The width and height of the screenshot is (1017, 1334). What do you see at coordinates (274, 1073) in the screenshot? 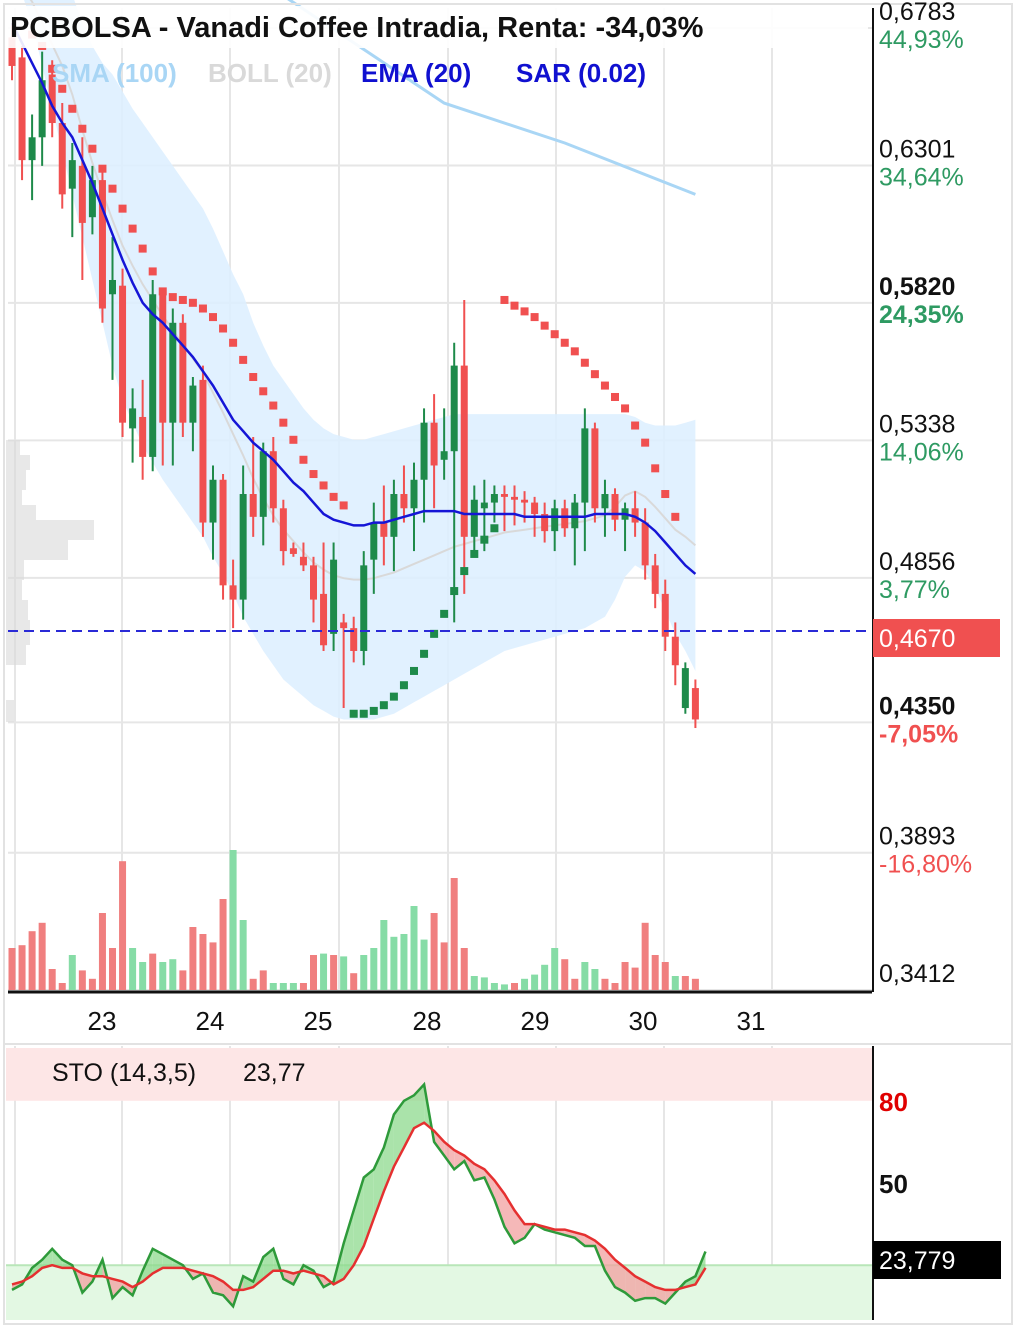
I see `sto-value: 23,77` at bounding box center [274, 1073].